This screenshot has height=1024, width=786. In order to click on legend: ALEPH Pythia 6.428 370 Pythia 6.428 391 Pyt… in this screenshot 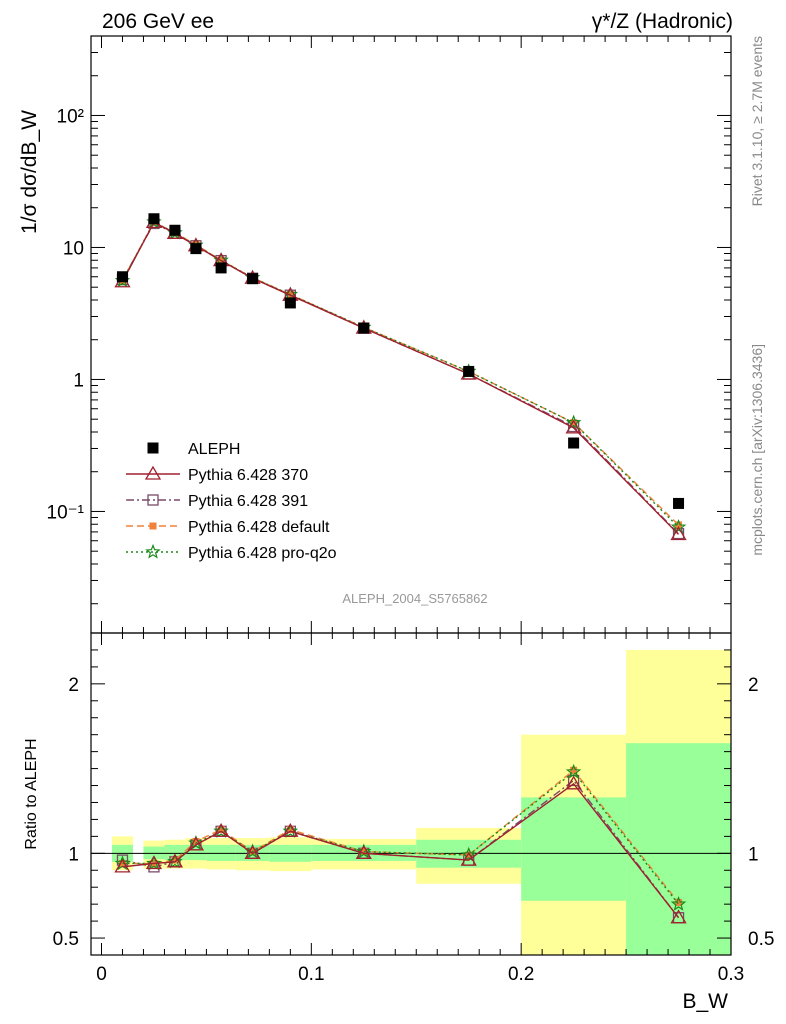, I will do `click(231, 501)`.